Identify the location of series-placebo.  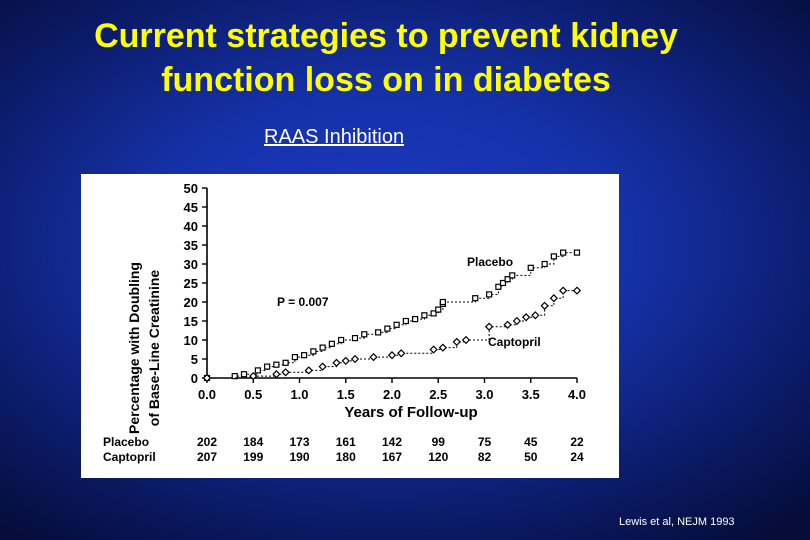
(392, 315).